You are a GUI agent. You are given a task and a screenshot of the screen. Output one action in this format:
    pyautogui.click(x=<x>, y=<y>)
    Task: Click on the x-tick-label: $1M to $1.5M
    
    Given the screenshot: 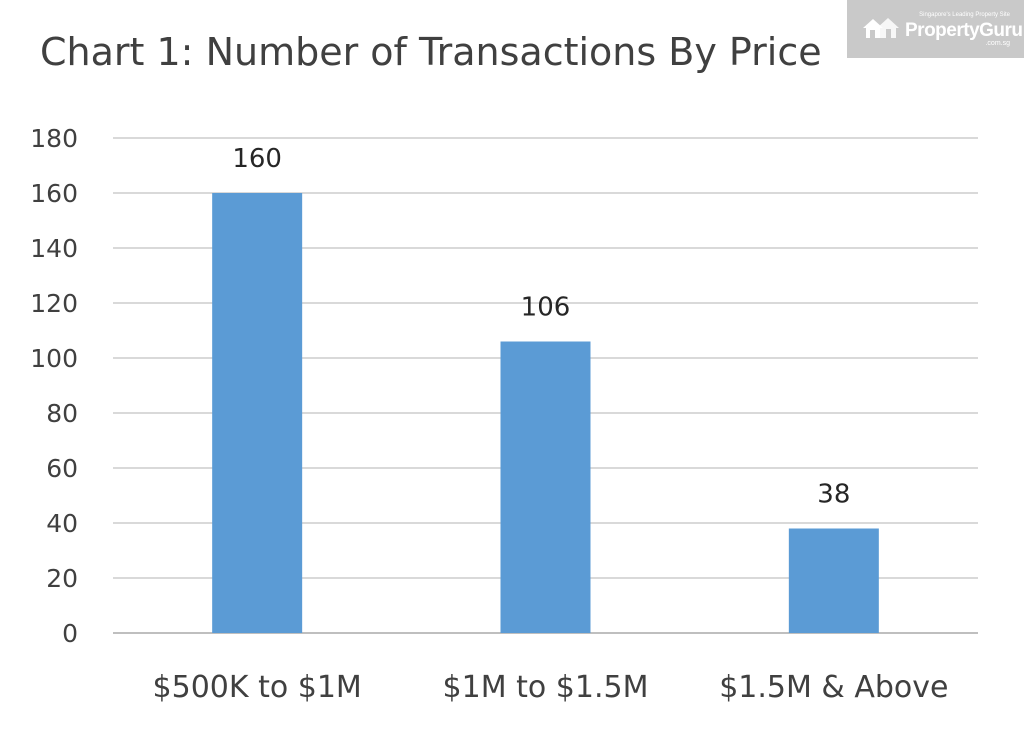 What is the action you would take?
    pyautogui.click(x=546, y=687)
    